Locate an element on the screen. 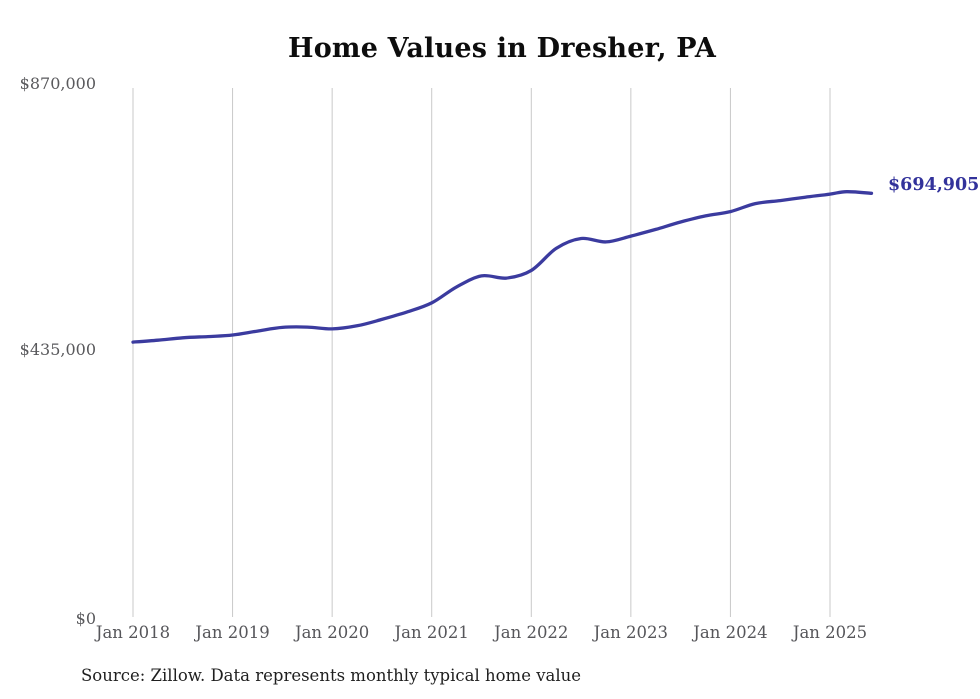  chart-title: Home Values in Dresher, PA is located at coordinates (502, 48).